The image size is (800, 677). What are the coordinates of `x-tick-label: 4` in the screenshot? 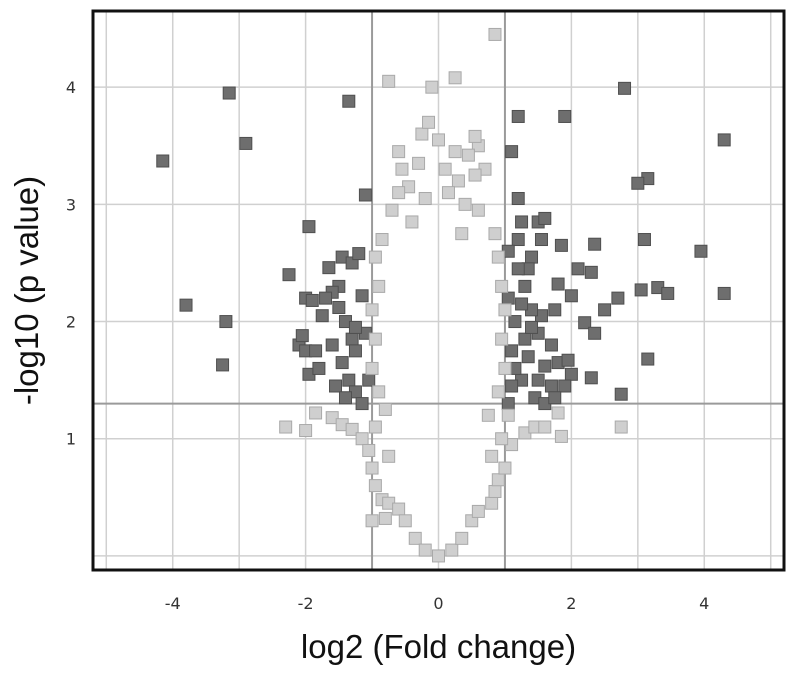 It's located at (704, 603).